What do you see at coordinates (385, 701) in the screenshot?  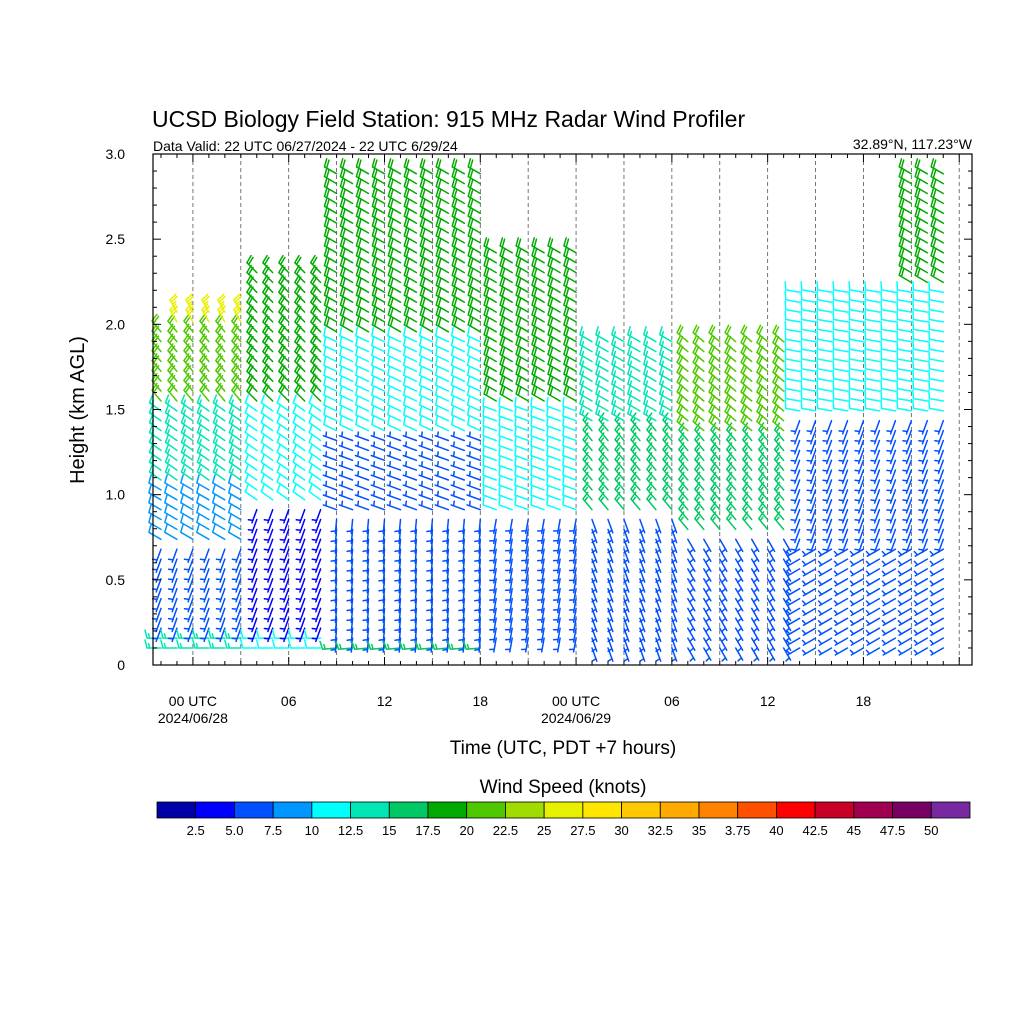 I see `x-tick-label: 12` at bounding box center [385, 701].